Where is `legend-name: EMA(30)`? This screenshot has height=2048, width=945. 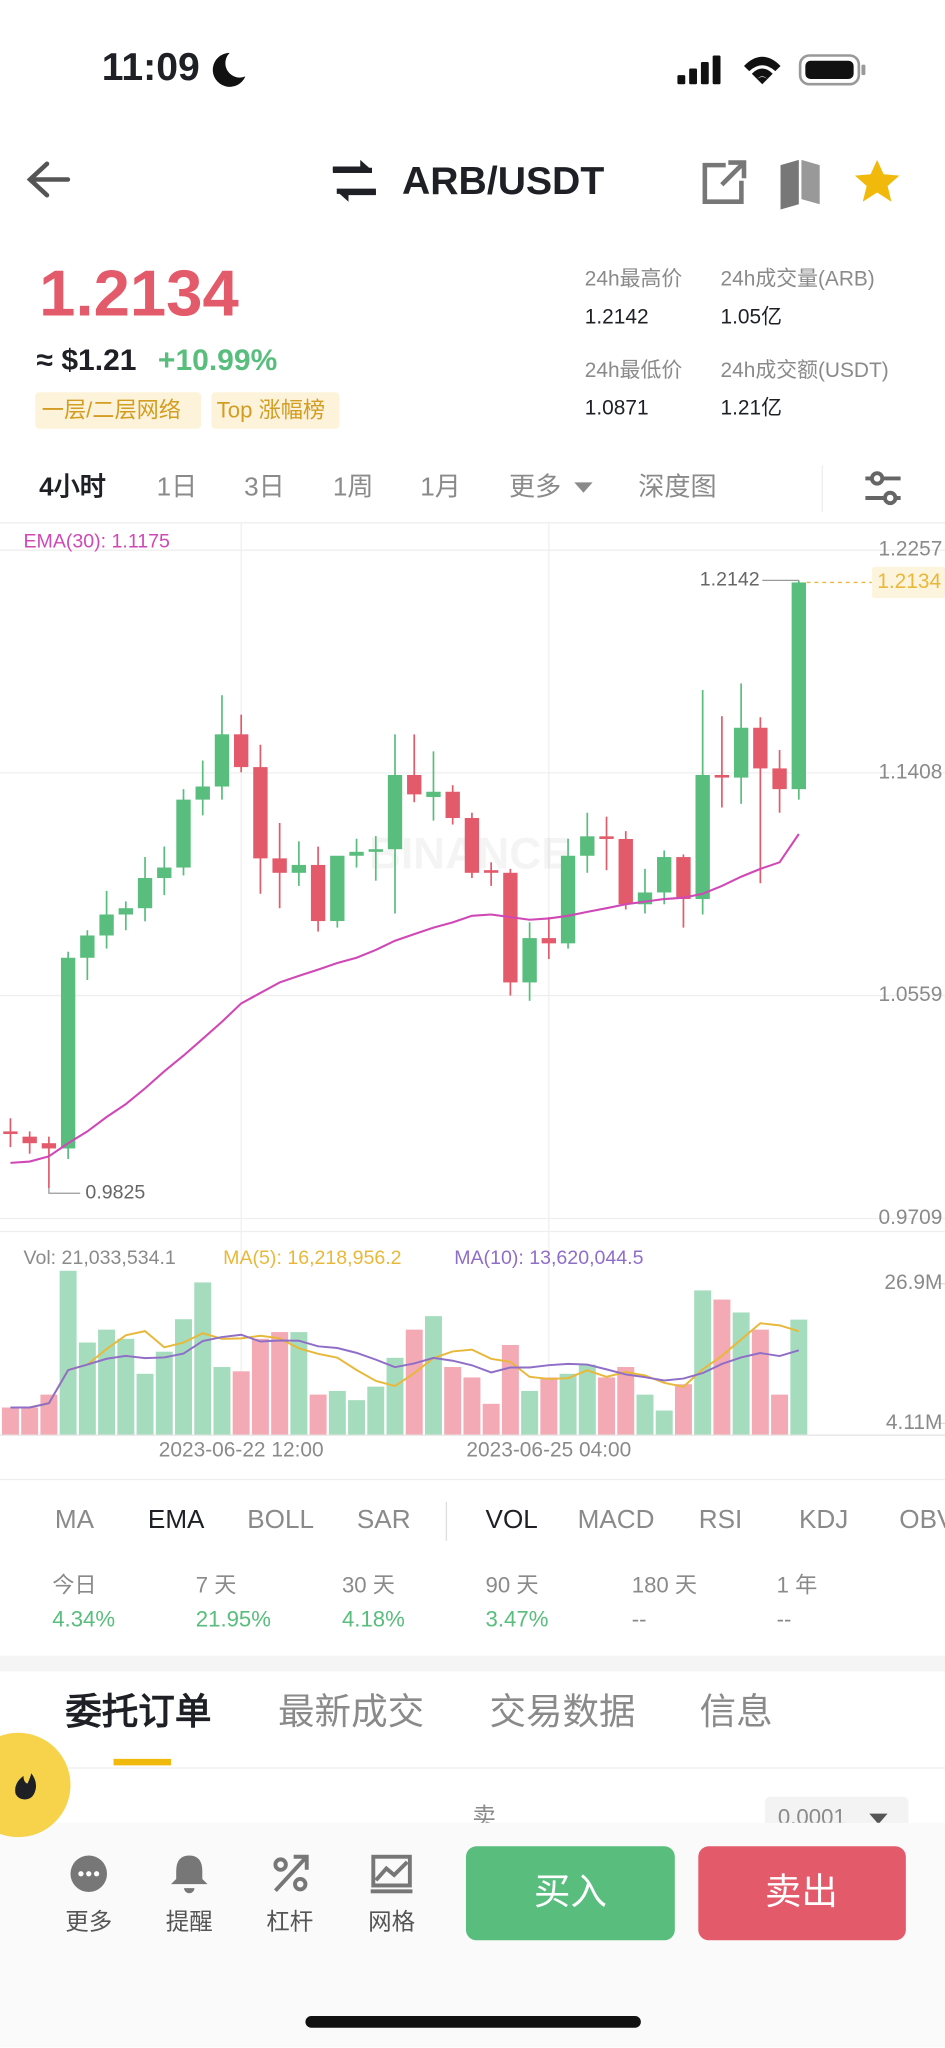
legend-name: EMA(30) is located at coordinates (61, 542).